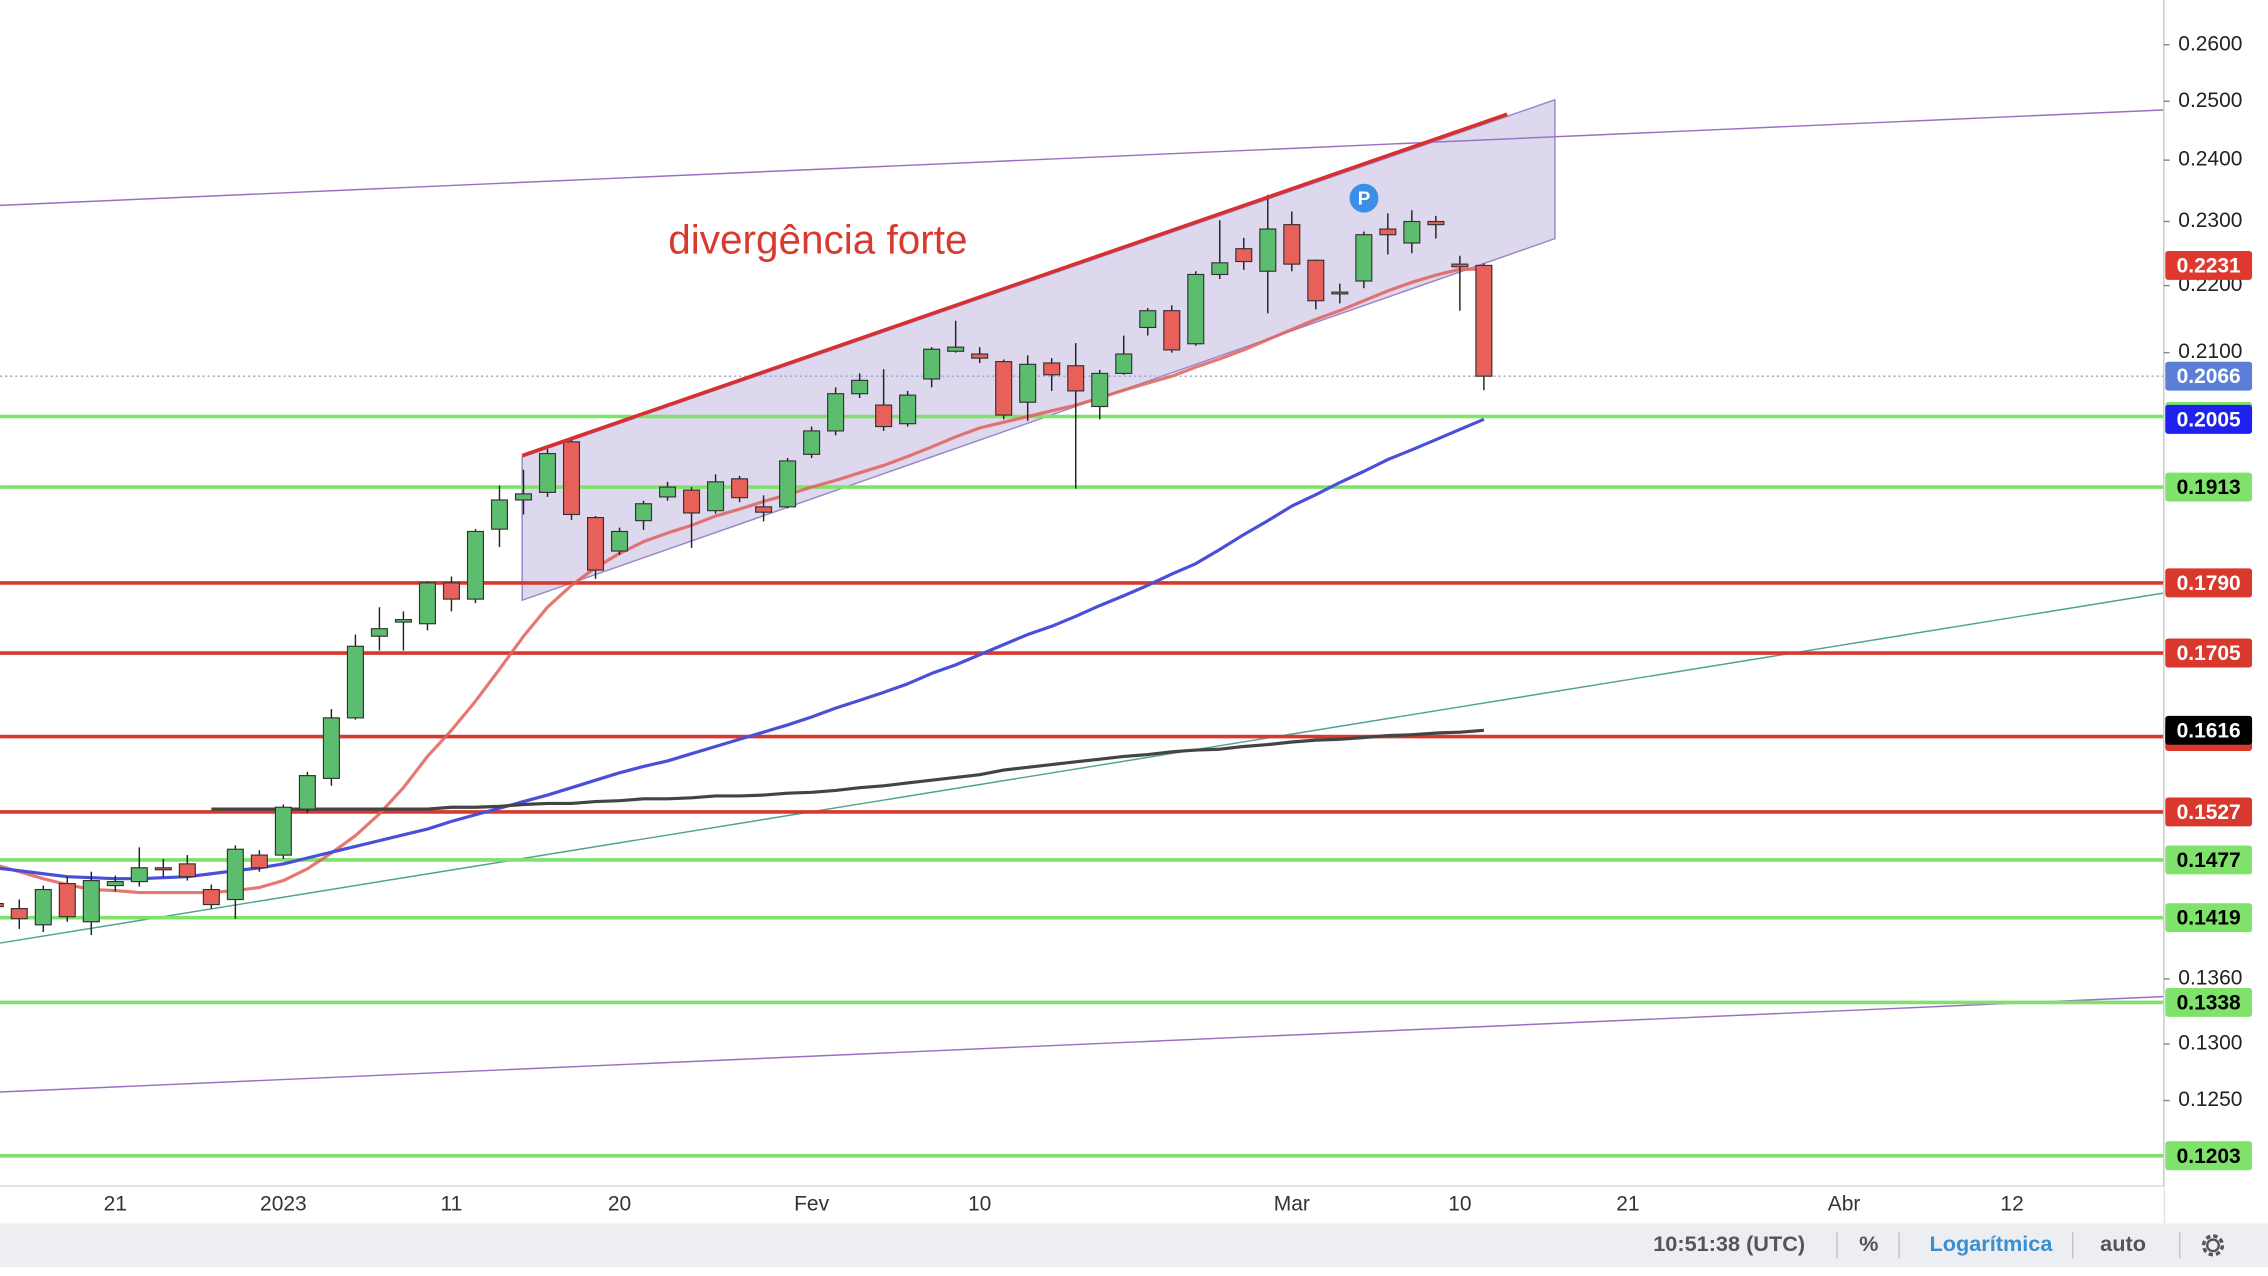 The height and width of the screenshot is (1276, 2268). Describe the element at coordinates (1082, 1205) in the screenshot. I see `time-axis` at that location.